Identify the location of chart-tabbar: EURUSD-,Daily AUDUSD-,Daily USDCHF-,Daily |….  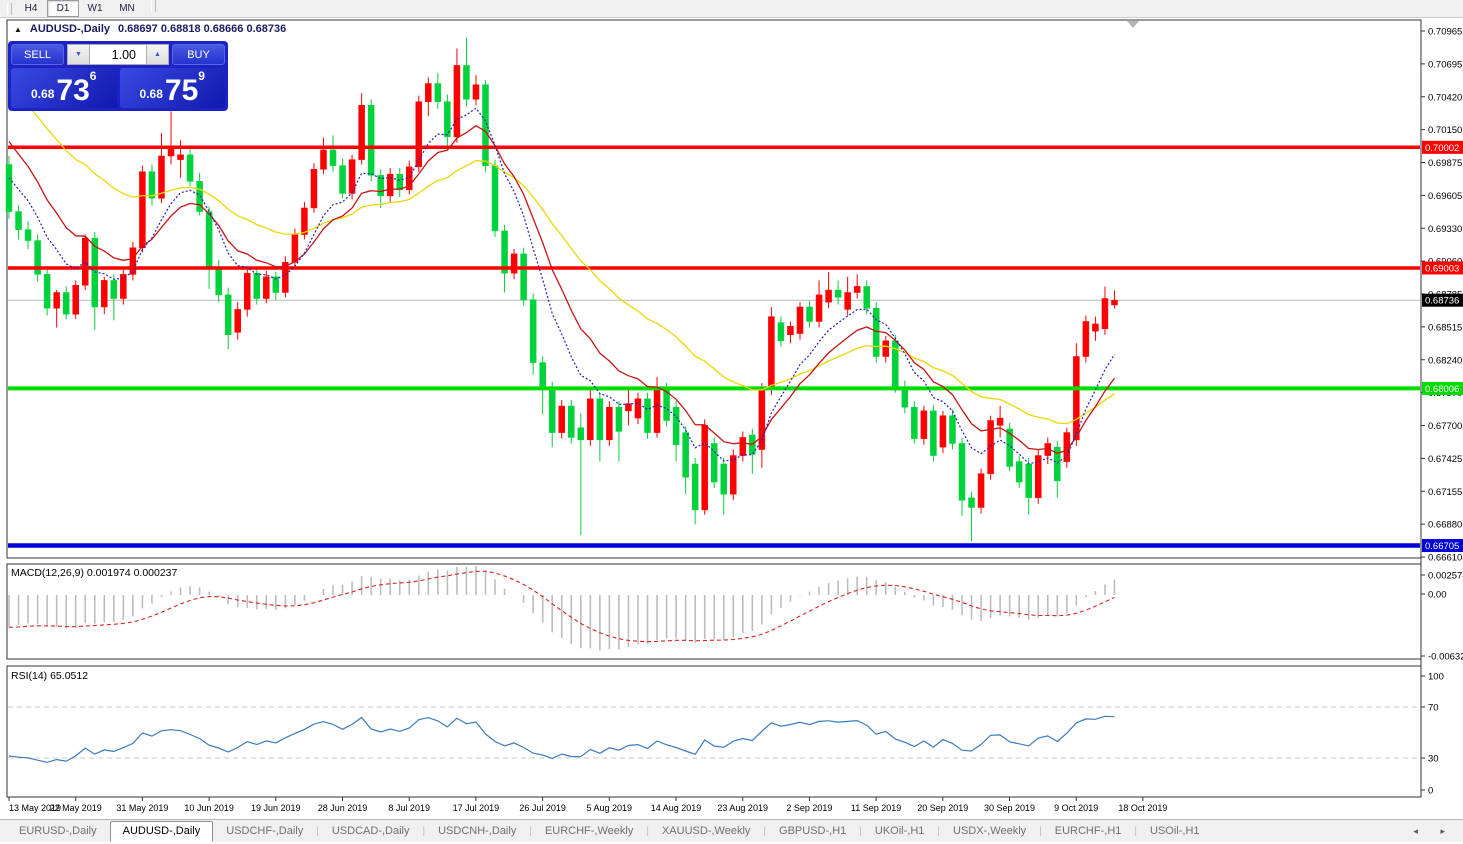
(731, 830).